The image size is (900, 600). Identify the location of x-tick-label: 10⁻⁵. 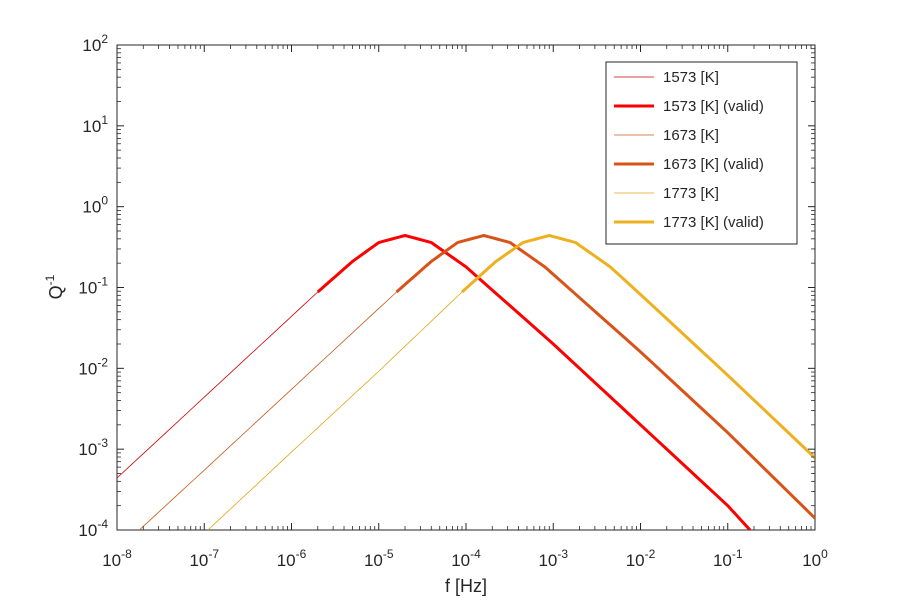
(379, 558).